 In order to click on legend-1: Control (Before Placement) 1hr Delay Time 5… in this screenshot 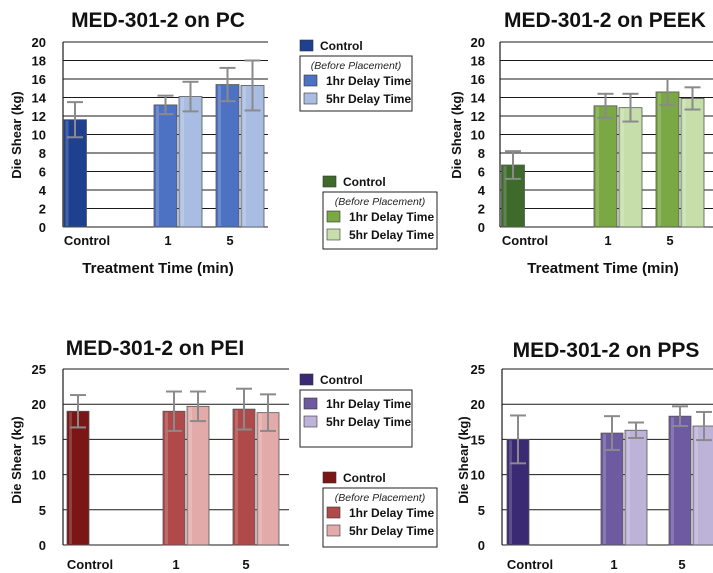, I will do `click(380, 212)`.